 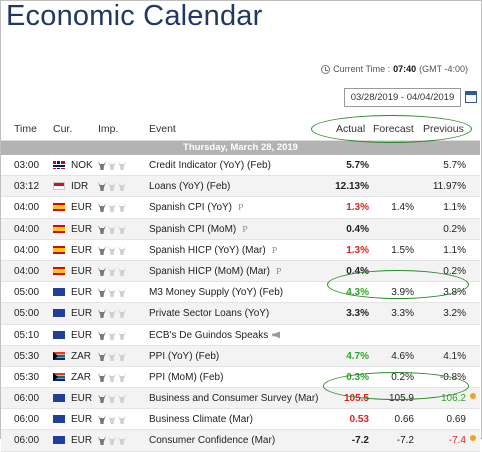 What do you see at coordinates (471, 97) in the screenshot?
I see `calendar-icon` at bounding box center [471, 97].